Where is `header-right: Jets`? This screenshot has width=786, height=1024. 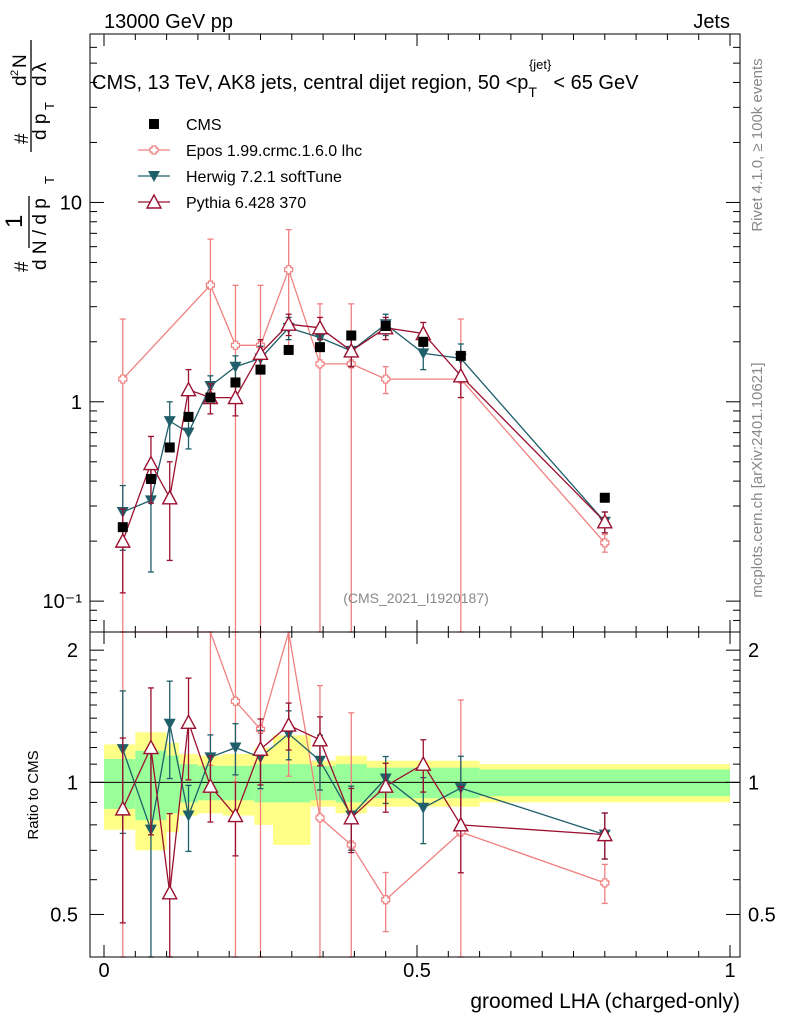
header-right: Jets is located at coordinates (711, 22).